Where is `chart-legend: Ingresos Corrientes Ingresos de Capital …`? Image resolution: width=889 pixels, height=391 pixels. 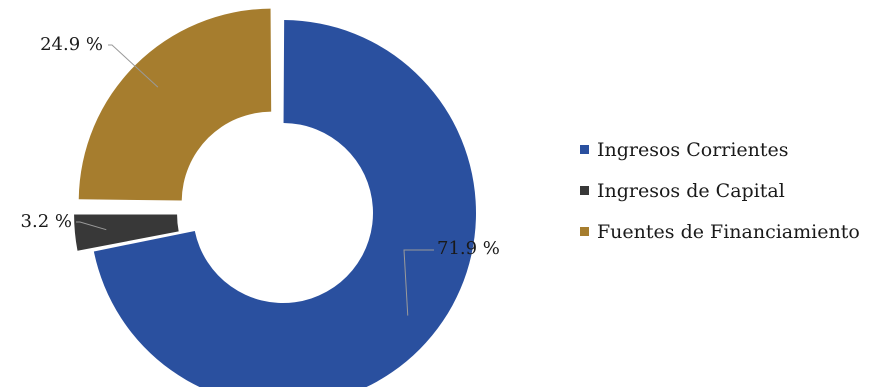
chart-legend: Ingresos Corrientes Ingresos de Capital … is located at coordinates (720, 190).